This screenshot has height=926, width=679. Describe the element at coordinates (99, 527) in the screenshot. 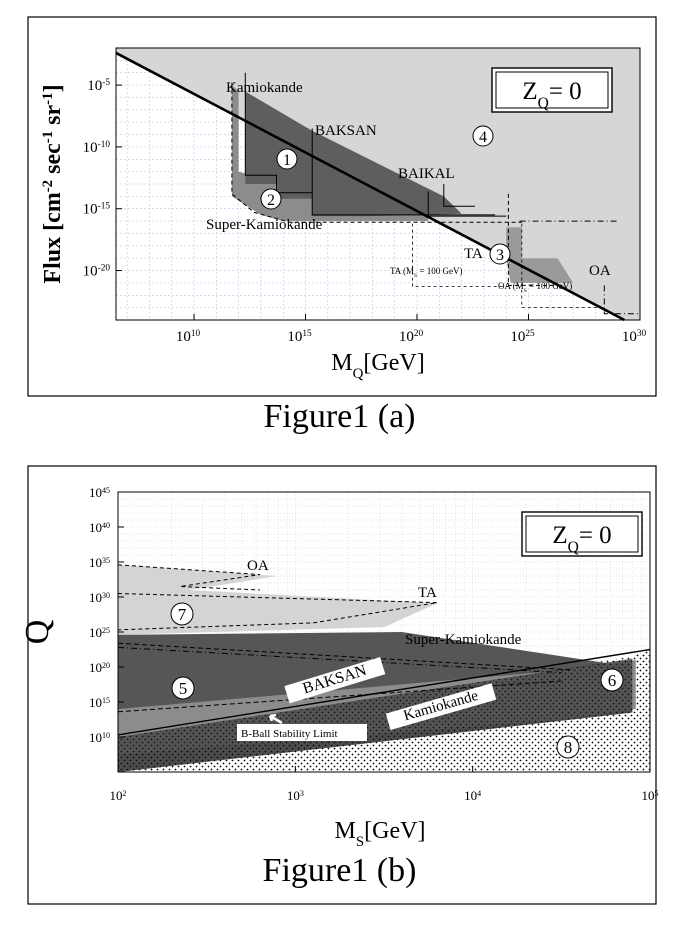

I see `y-tick-label: 1040` at that location.